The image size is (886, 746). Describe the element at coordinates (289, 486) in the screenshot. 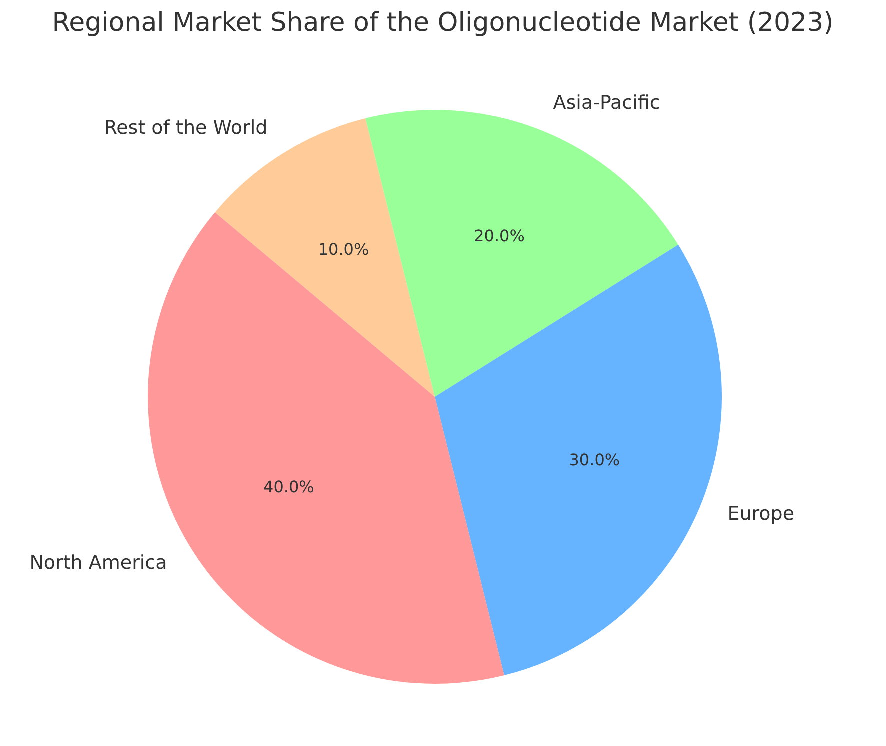

I see `data-label: 40.0%` at that location.